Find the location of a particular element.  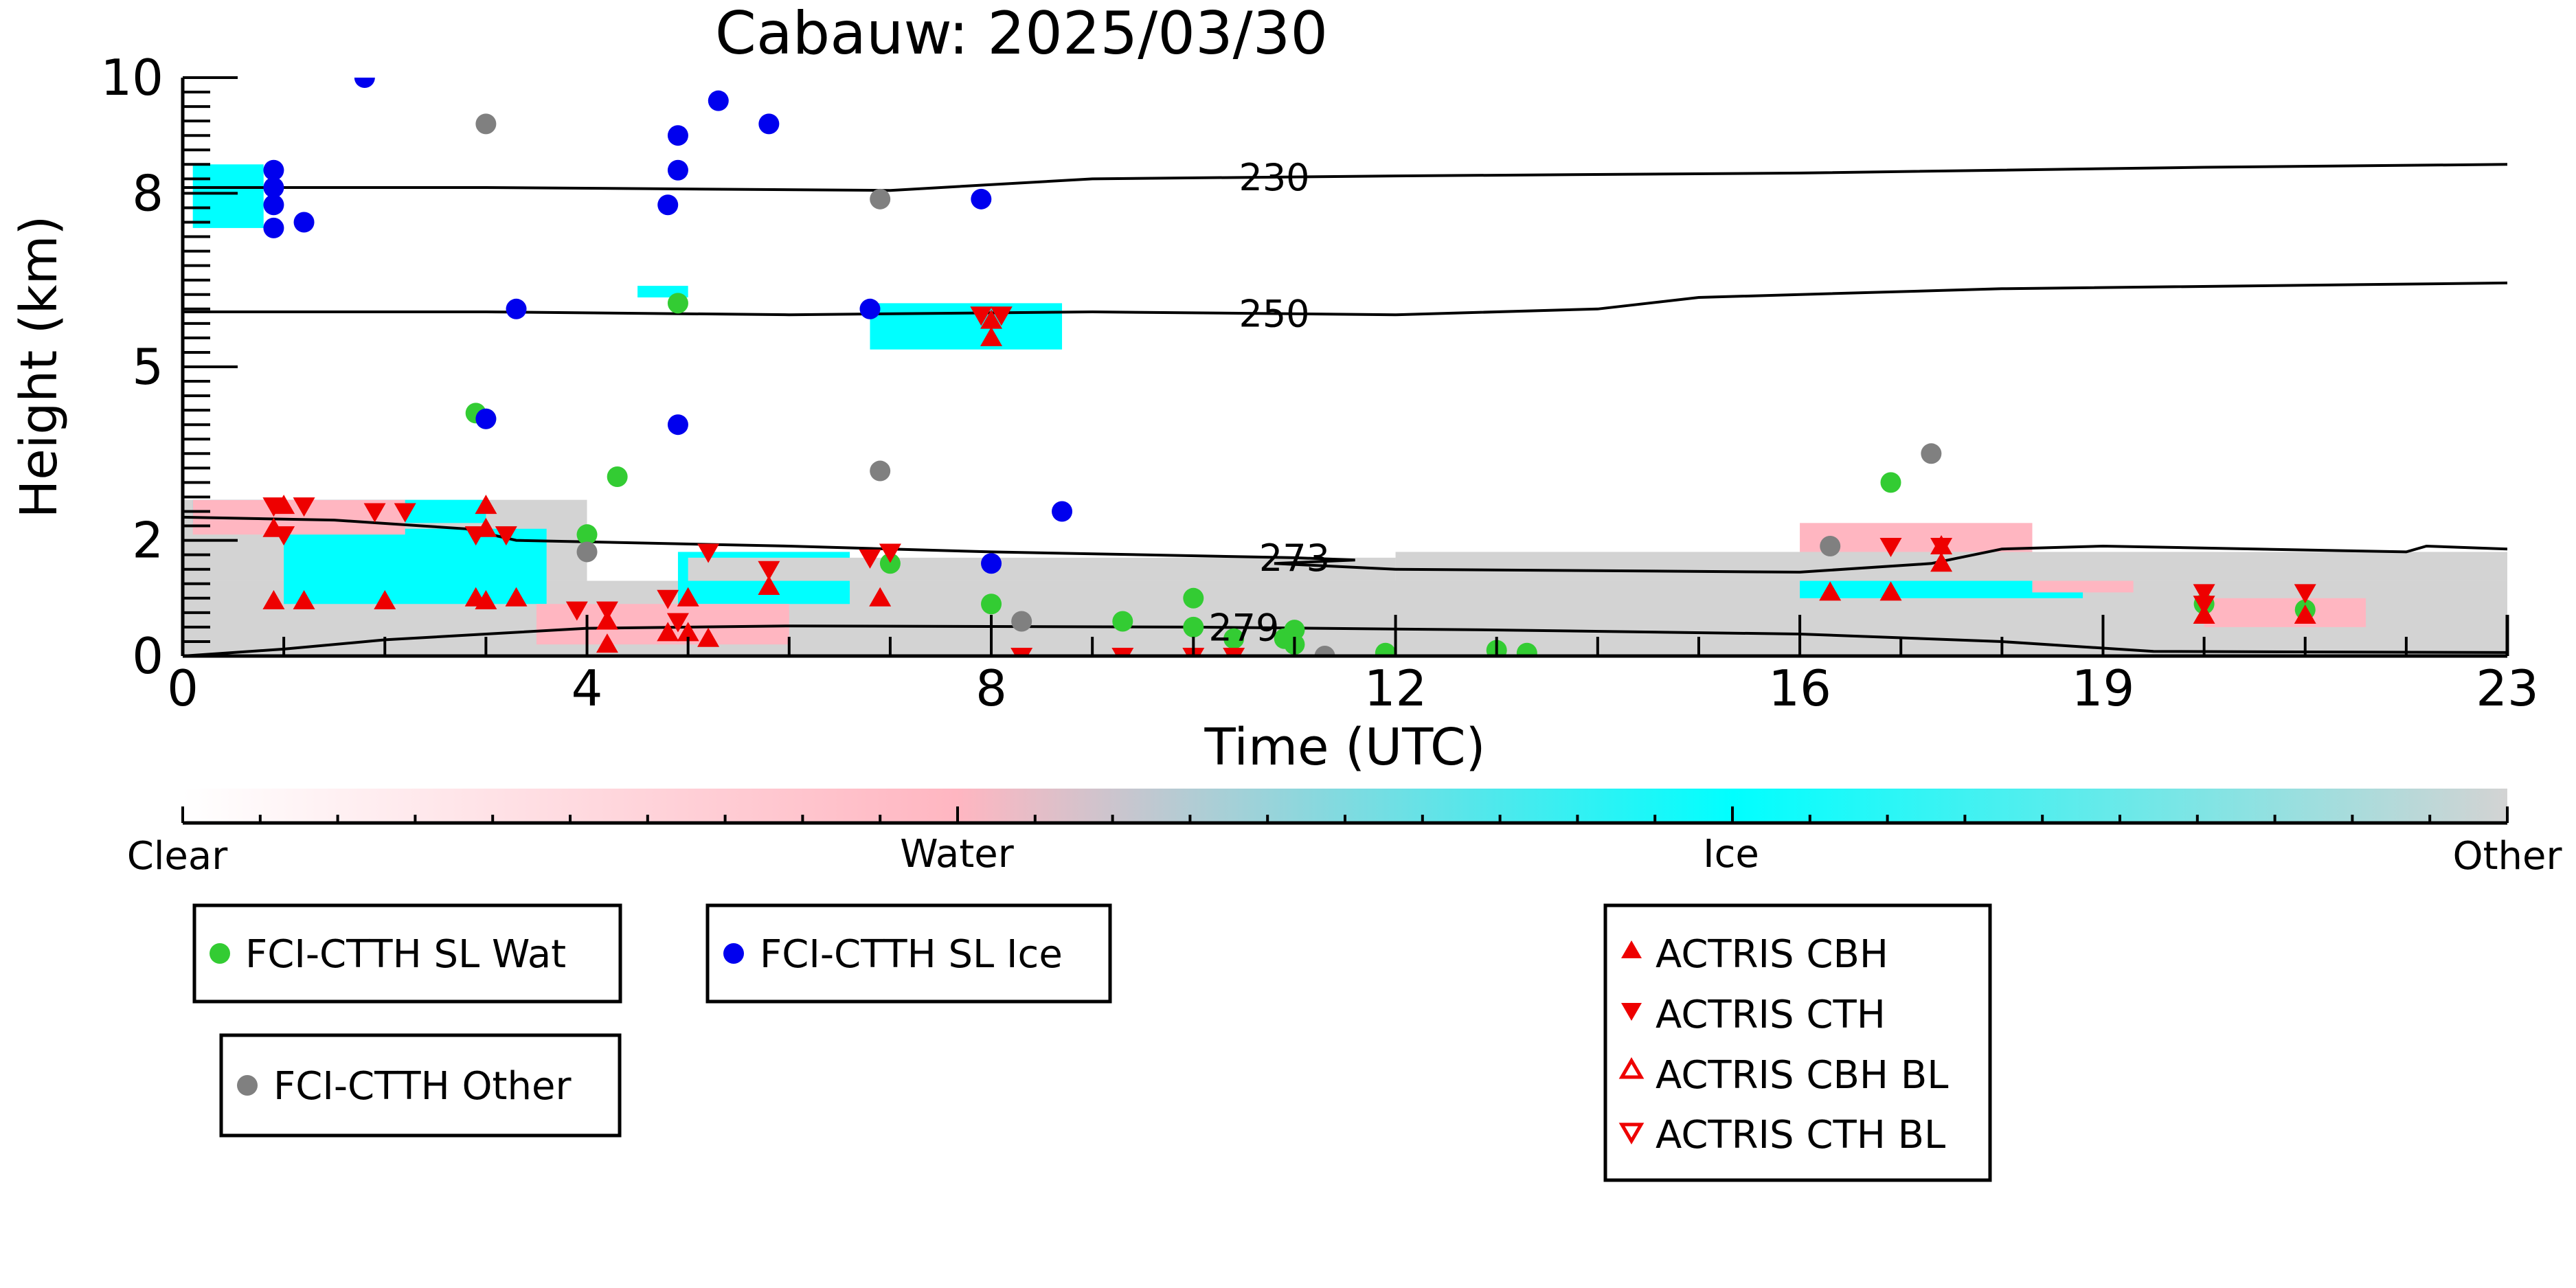

legend-actris-cbh-bl-marker is located at coordinates (1631, 1068).